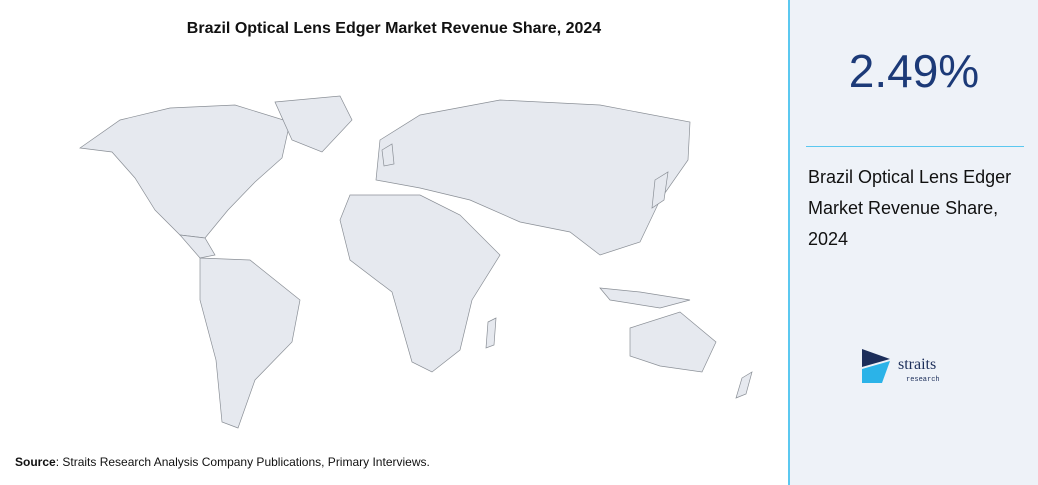 Image resolution: width=1038 pixels, height=485 pixels. I want to click on eurasia, so click(533, 177).